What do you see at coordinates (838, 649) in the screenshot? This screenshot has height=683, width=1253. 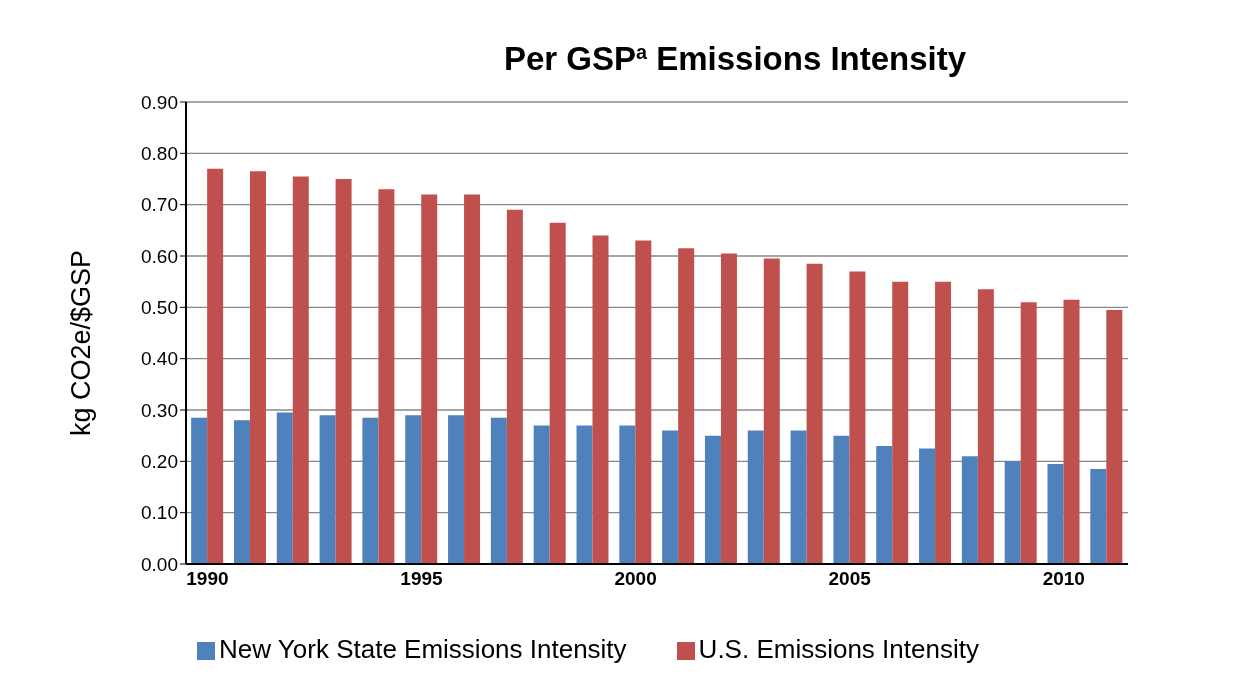 I see `legend-label: U.S. Emissions Intensity` at bounding box center [838, 649].